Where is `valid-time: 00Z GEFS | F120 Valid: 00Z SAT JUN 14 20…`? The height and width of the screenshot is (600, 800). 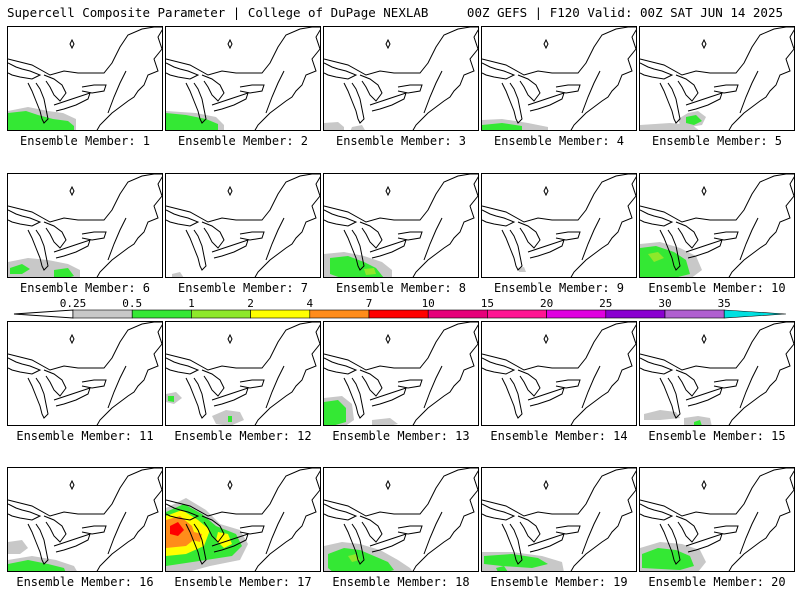
valid-time: 00Z GEFS | F120 Valid: 00Z SAT JUN 14 20… is located at coordinates (624, 12).